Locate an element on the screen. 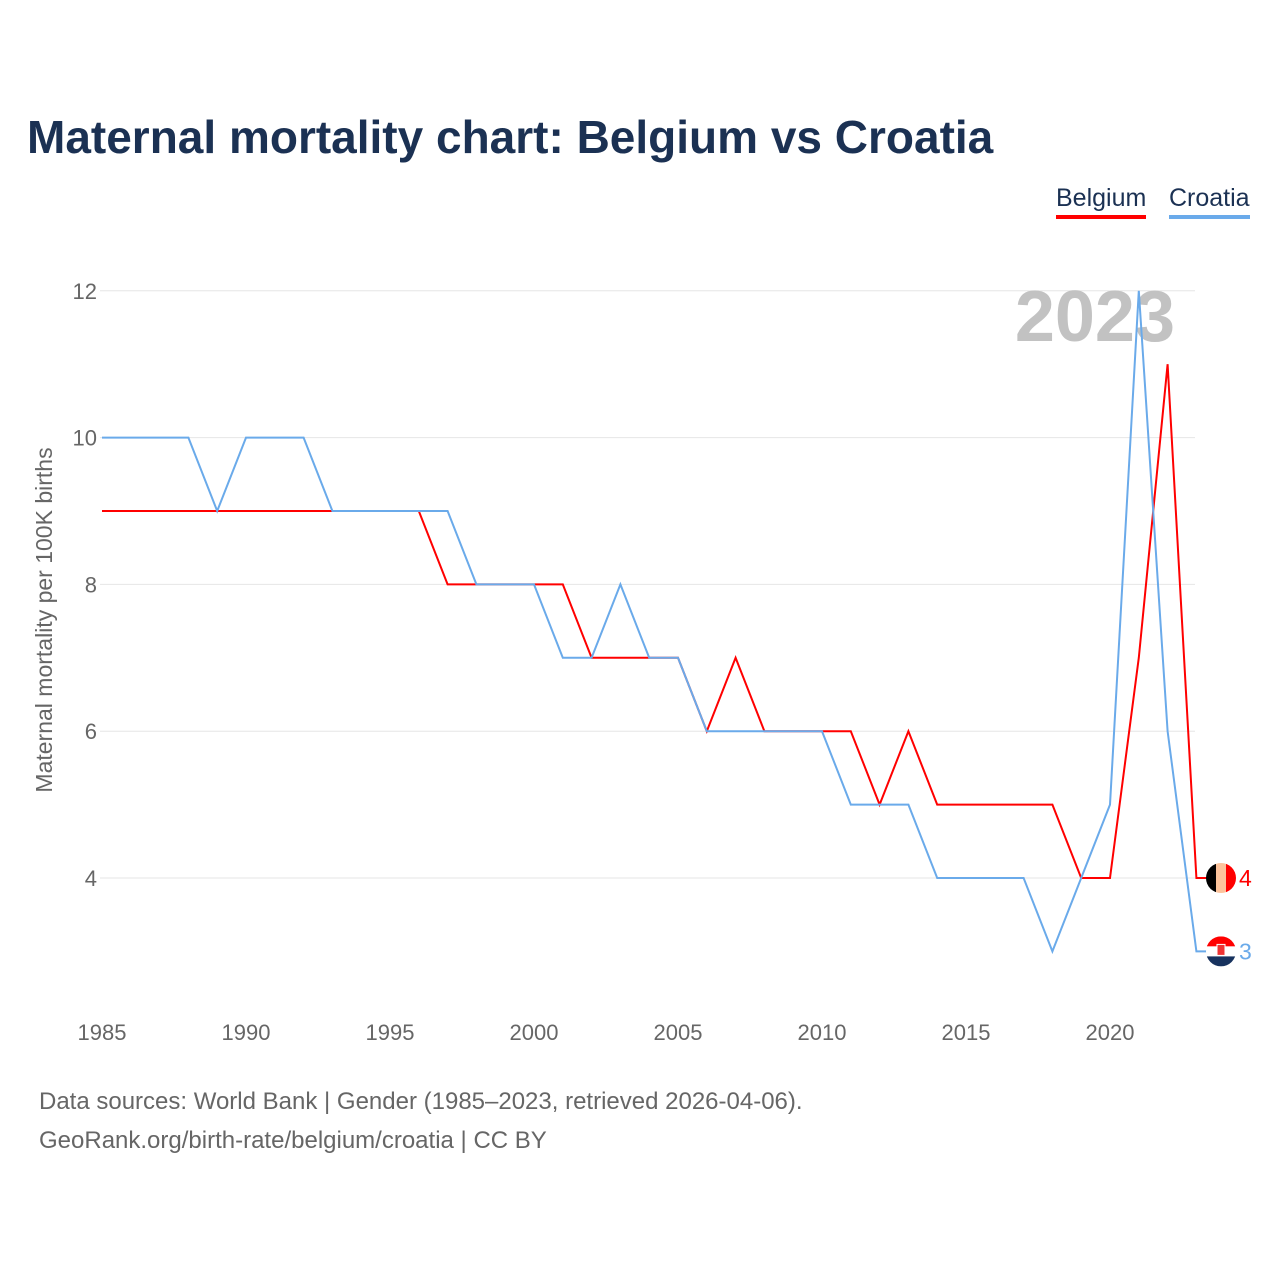 The width and height of the screenshot is (1280, 1280). x-tick-label: 2000 is located at coordinates (534, 1032).